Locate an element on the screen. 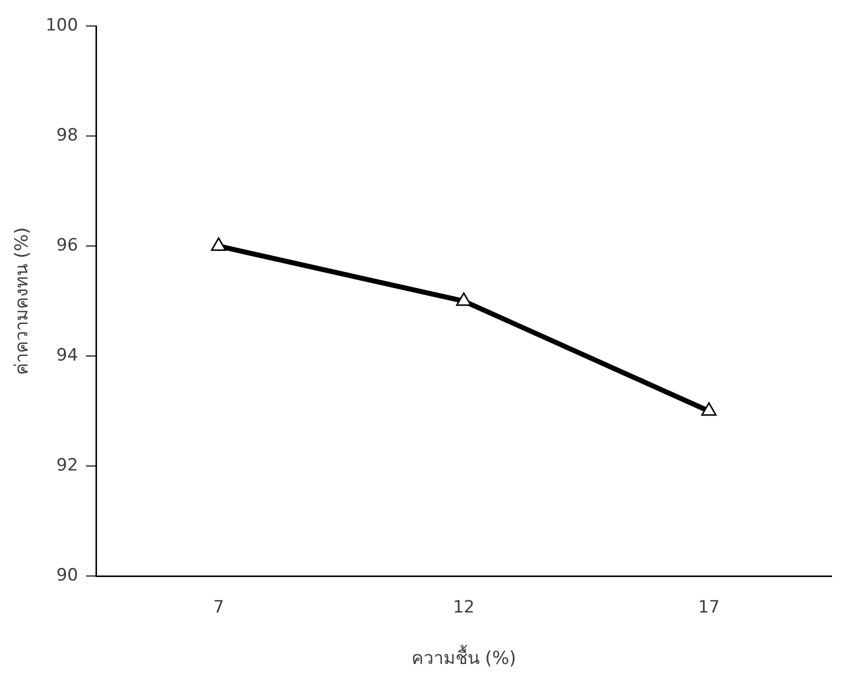  x-tick-label: 12 is located at coordinates (463, 608).